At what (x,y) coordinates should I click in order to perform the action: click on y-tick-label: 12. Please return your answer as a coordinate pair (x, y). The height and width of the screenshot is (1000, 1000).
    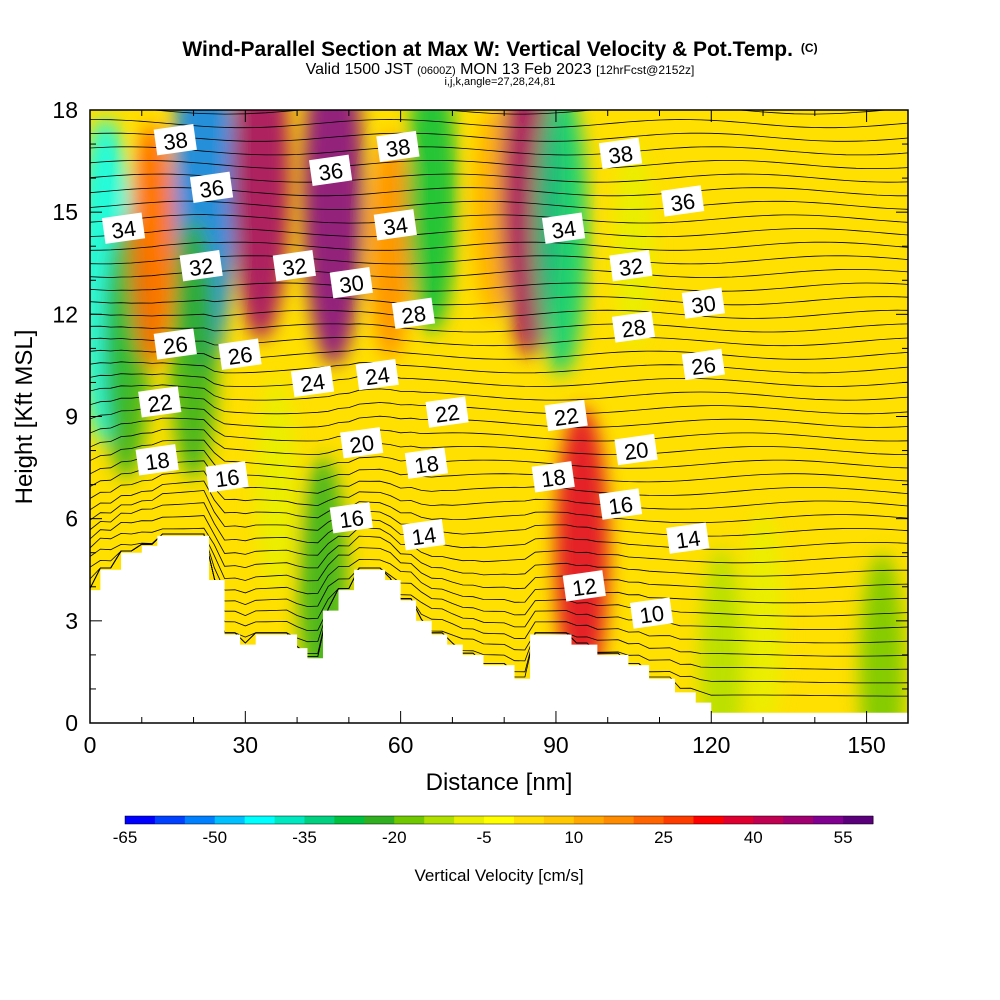
    Looking at the image, I should click on (65, 314).